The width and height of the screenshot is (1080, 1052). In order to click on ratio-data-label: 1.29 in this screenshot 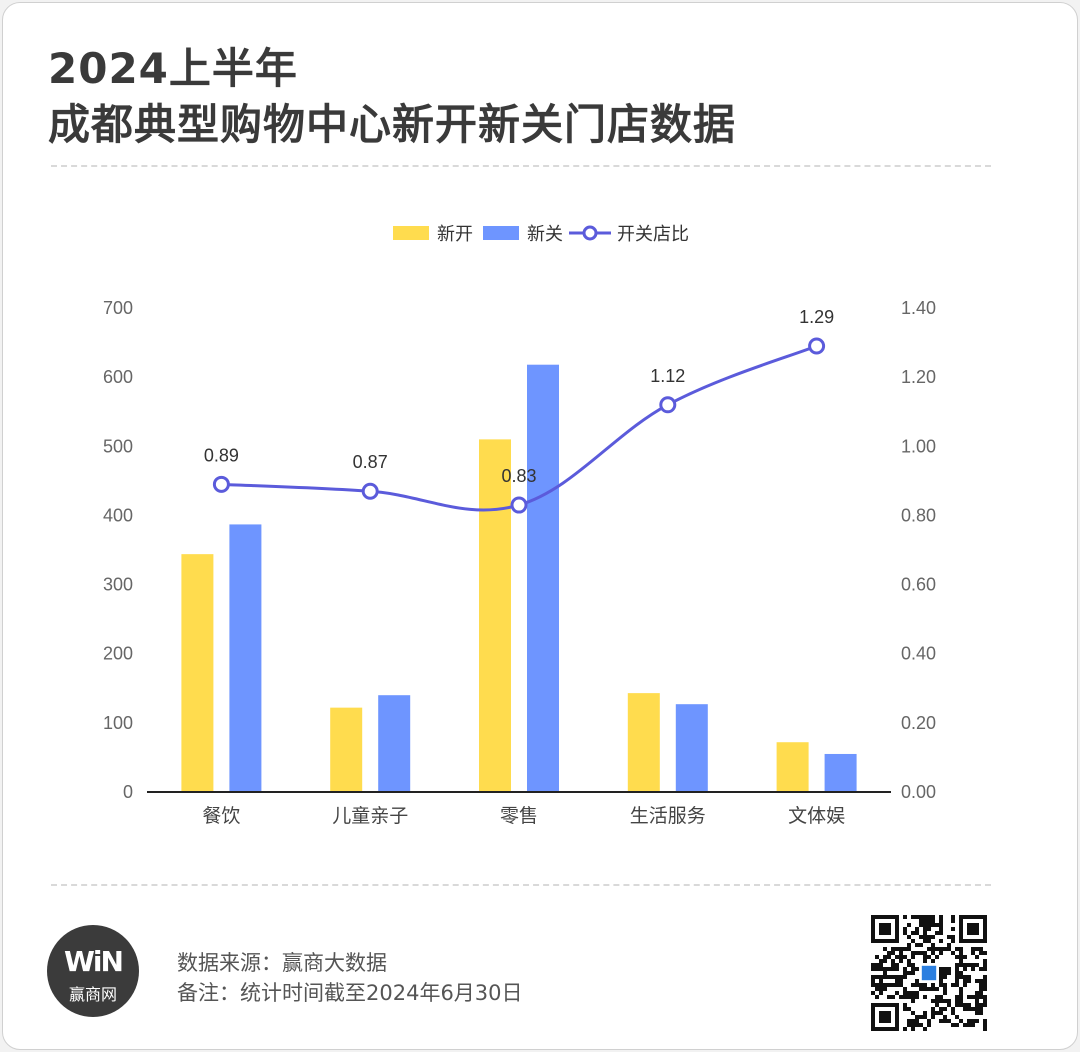, I will do `click(816, 317)`.